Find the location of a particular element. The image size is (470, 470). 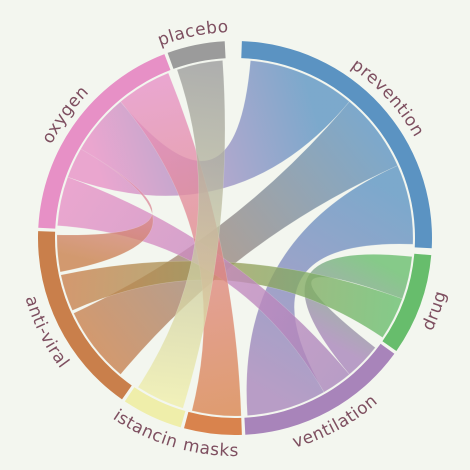

arc-placebo is located at coordinates (196, 55).